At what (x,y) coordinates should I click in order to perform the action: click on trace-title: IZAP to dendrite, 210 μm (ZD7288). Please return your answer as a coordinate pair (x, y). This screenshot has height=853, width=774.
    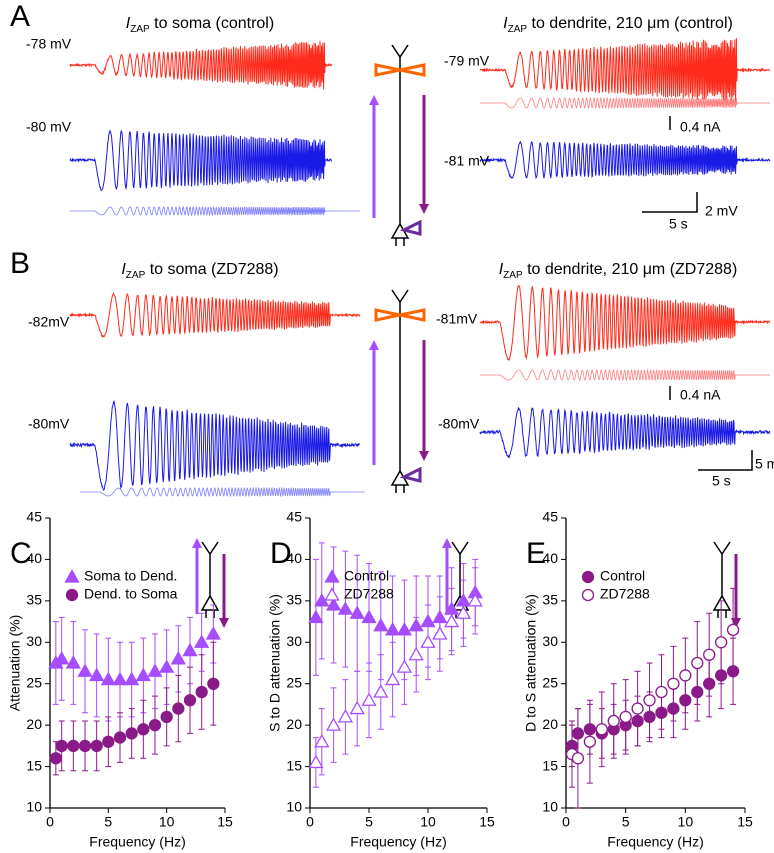
    Looking at the image, I should click on (618, 270).